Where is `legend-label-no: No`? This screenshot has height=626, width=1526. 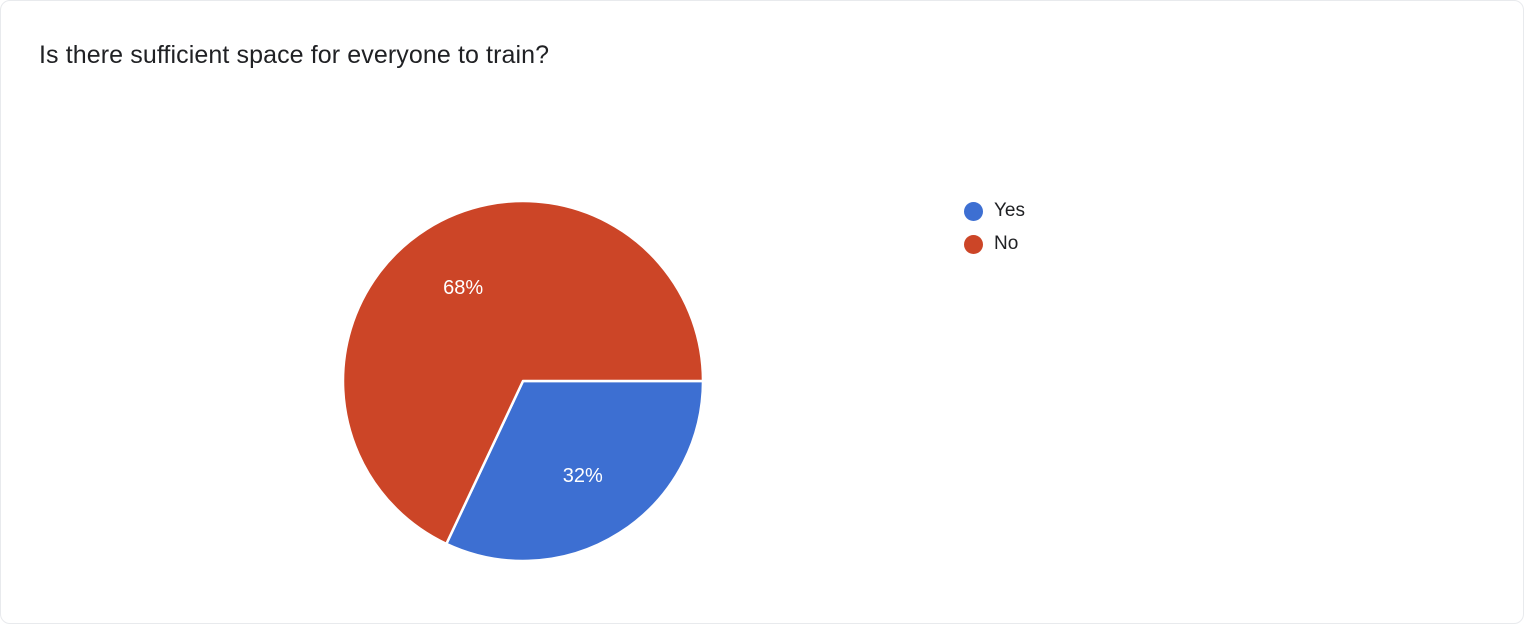 legend-label-no: No is located at coordinates (1006, 243).